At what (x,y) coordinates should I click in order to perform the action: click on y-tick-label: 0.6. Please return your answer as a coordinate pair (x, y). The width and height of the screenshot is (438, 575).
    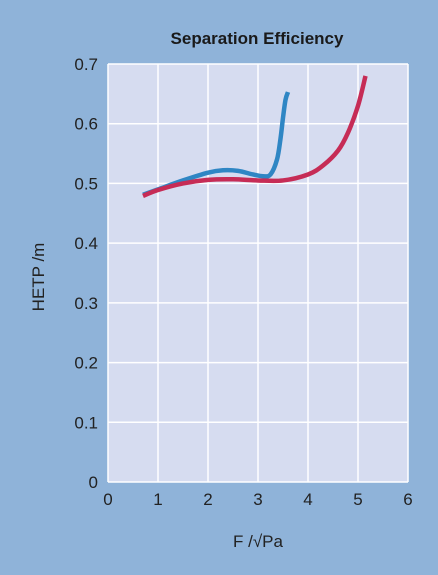
    Looking at the image, I should click on (86, 124).